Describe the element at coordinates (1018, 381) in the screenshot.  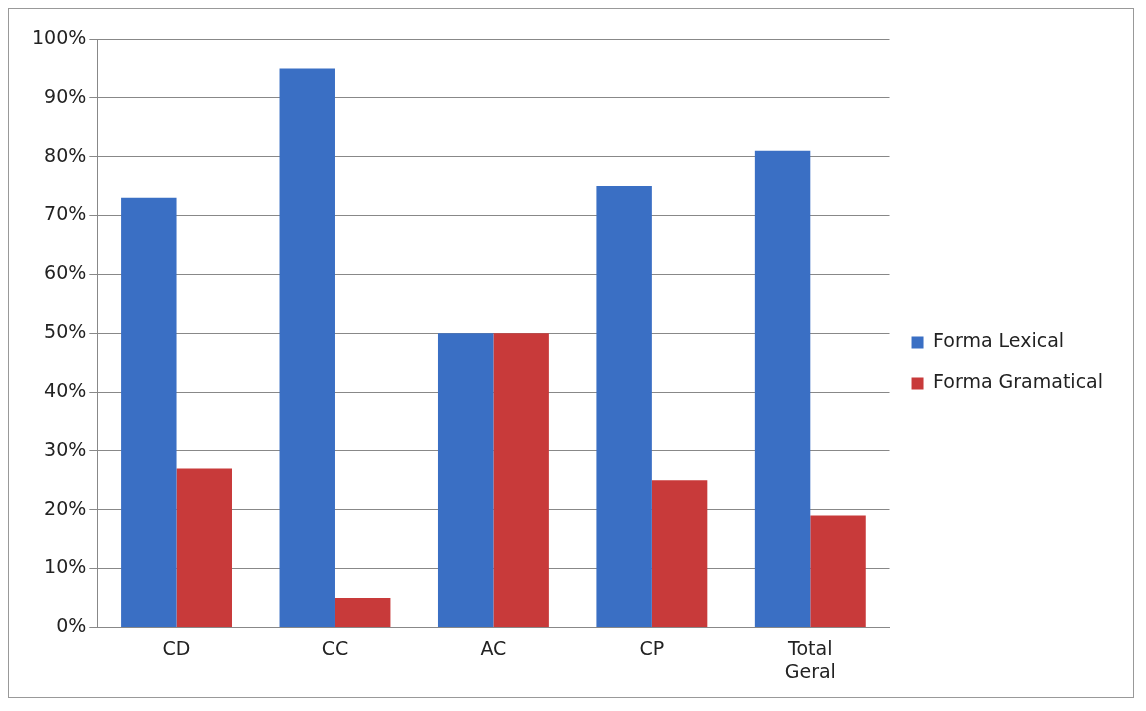
I see `legend-label: Forma Gramatical` at that location.